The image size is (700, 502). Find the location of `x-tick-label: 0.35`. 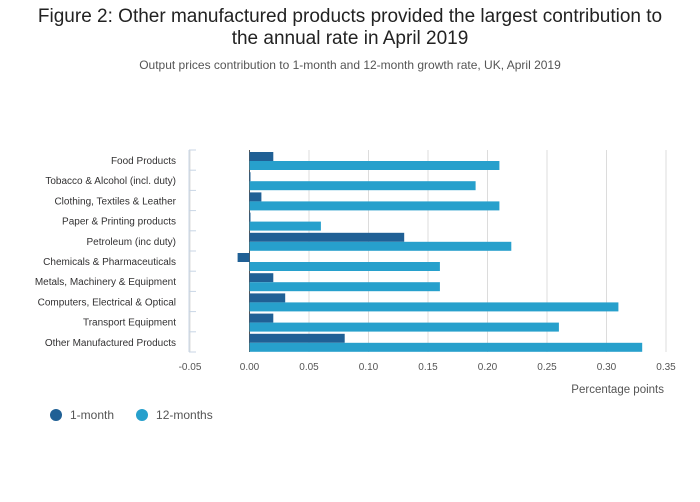

x-tick-label: 0.35 is located at coordinates (666, 367).